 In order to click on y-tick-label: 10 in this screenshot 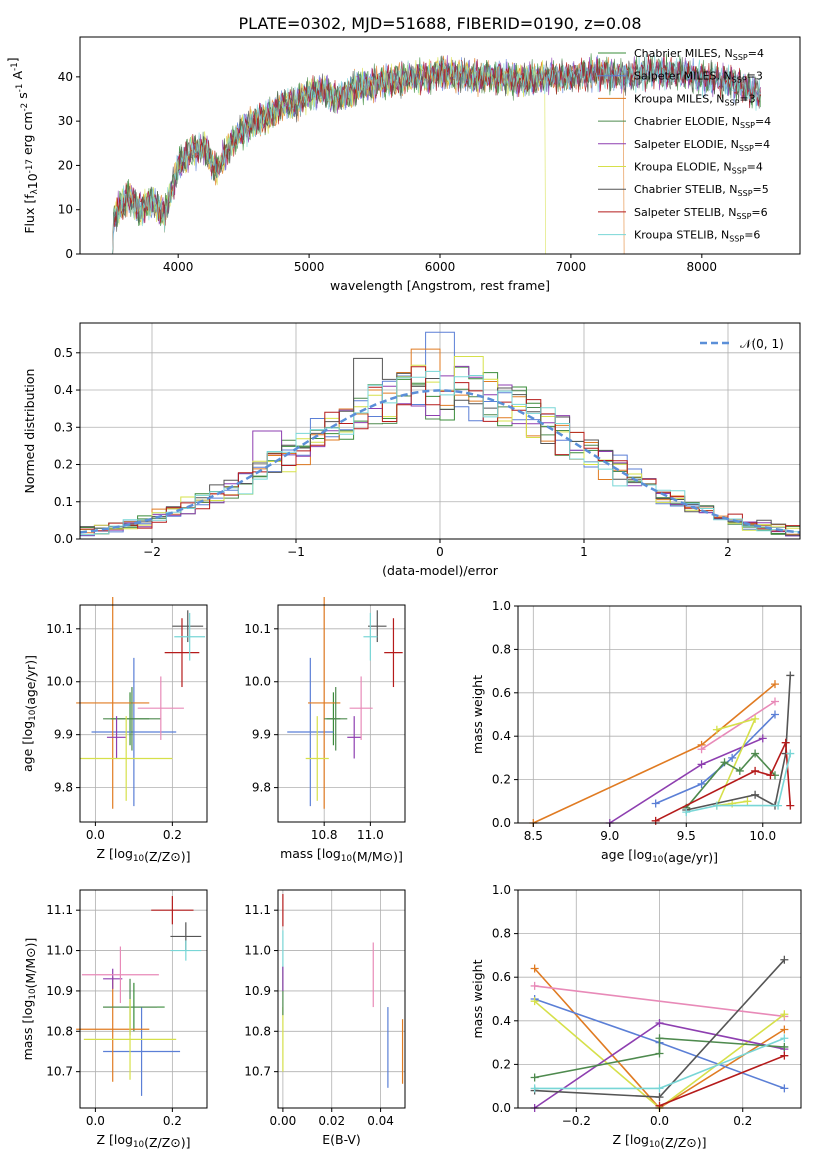, I will do `click(65, 210)`.